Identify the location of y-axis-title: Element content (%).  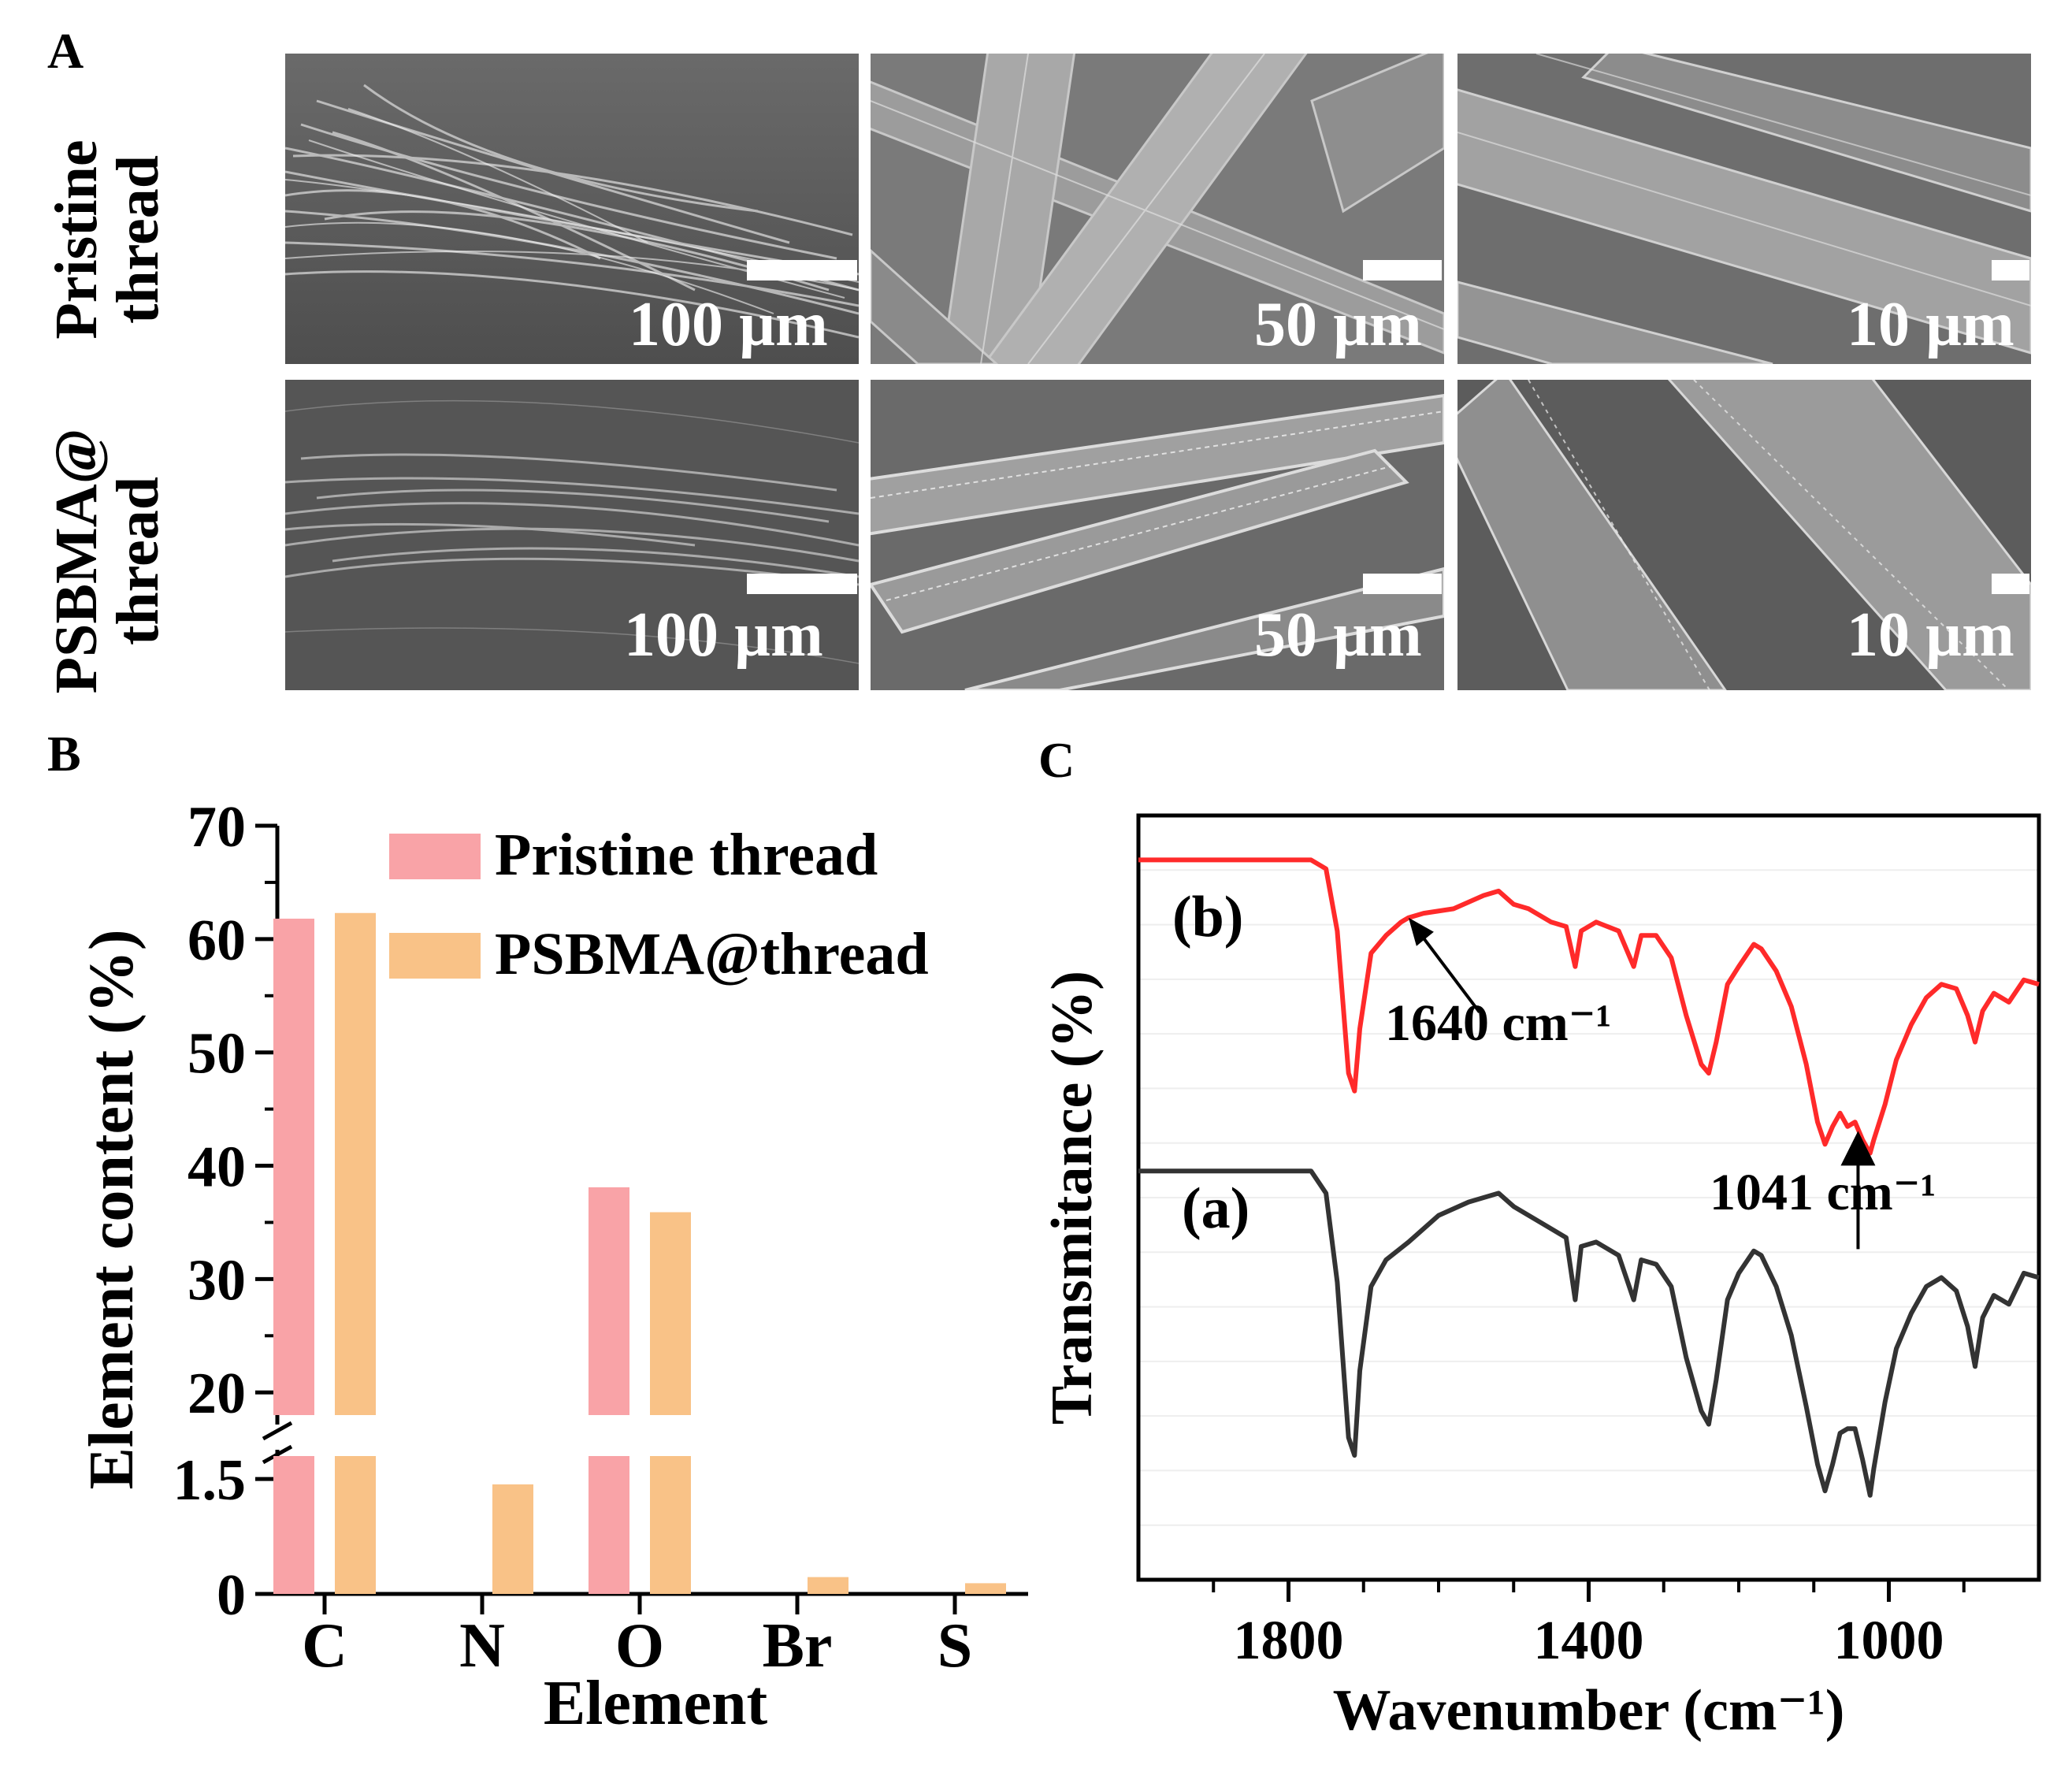
(112, 1210).